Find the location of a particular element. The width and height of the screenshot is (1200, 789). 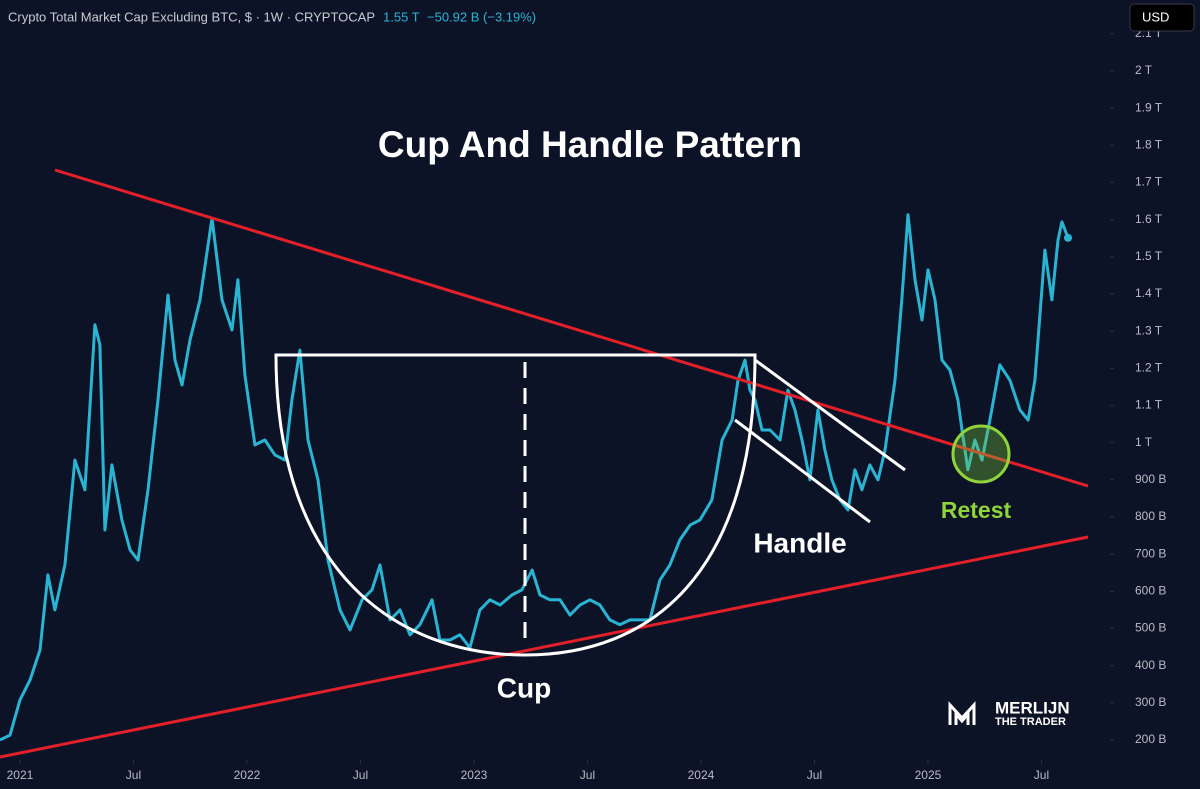

handle-label: Handle is located at coordinates (799, 542).